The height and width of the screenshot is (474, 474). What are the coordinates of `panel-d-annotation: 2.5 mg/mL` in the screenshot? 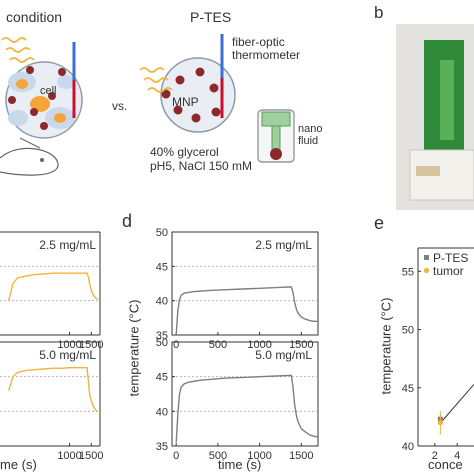 It's located at (283, 245).